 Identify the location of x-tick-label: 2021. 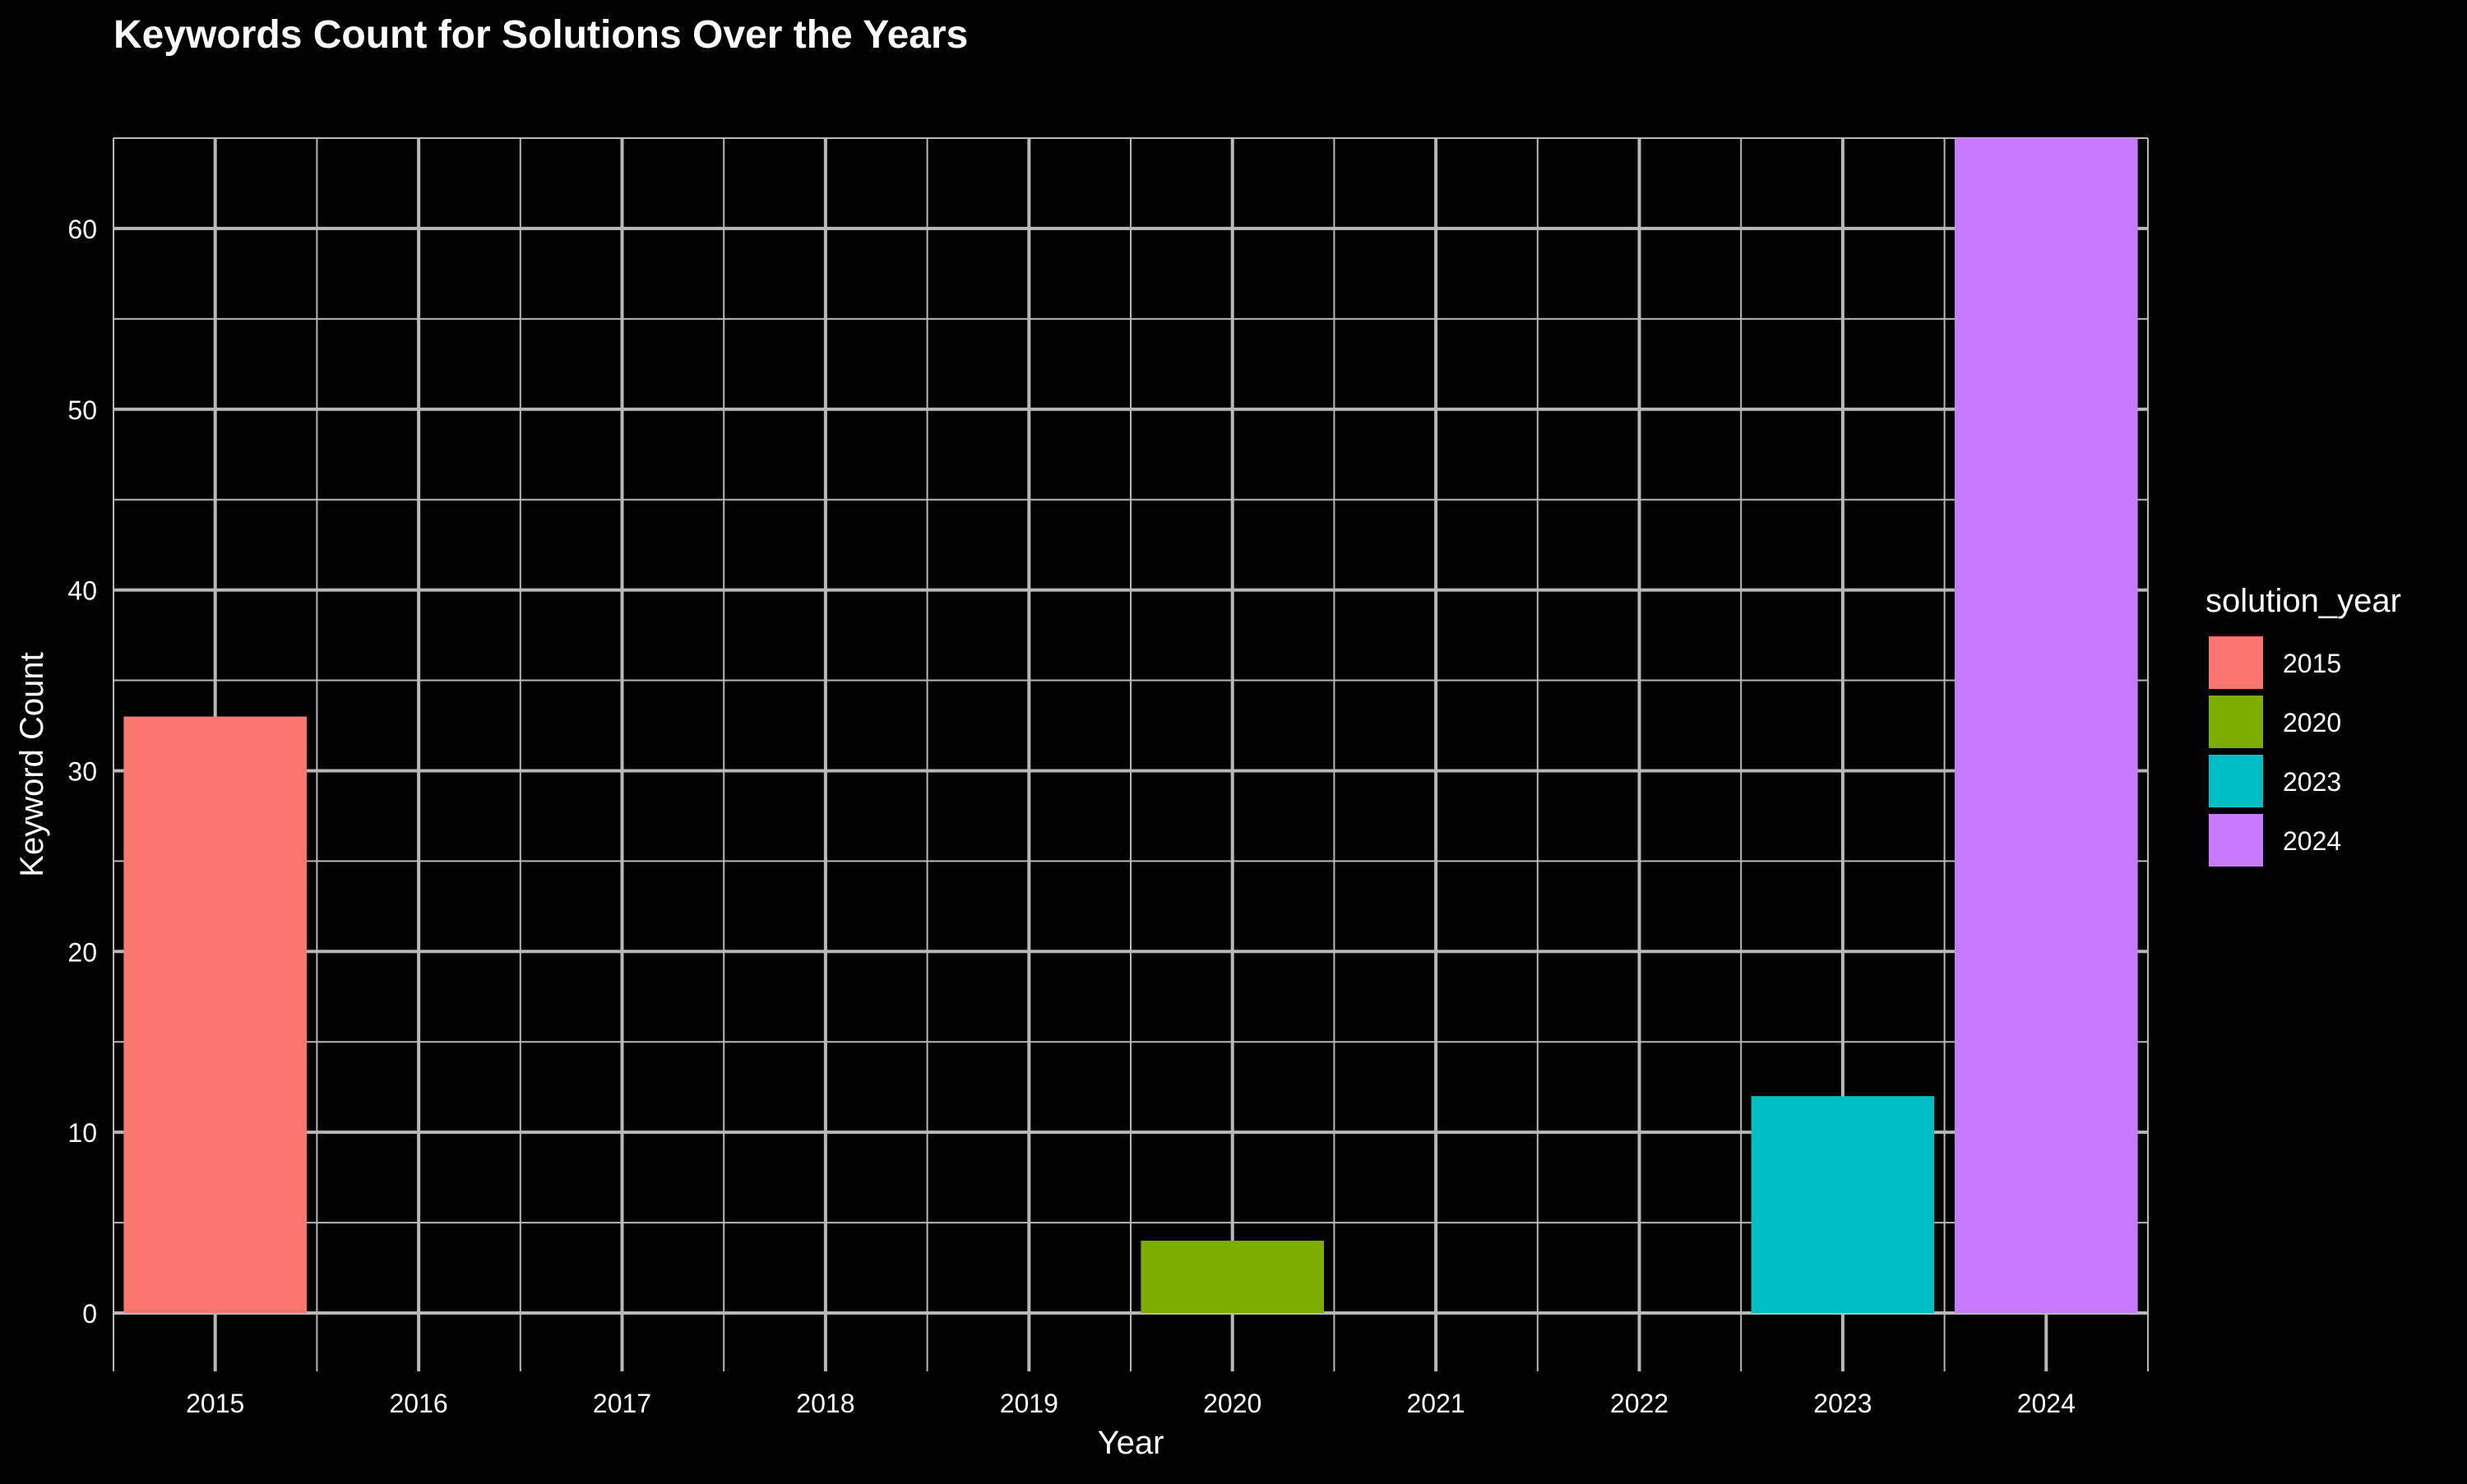
(1436, 1403).